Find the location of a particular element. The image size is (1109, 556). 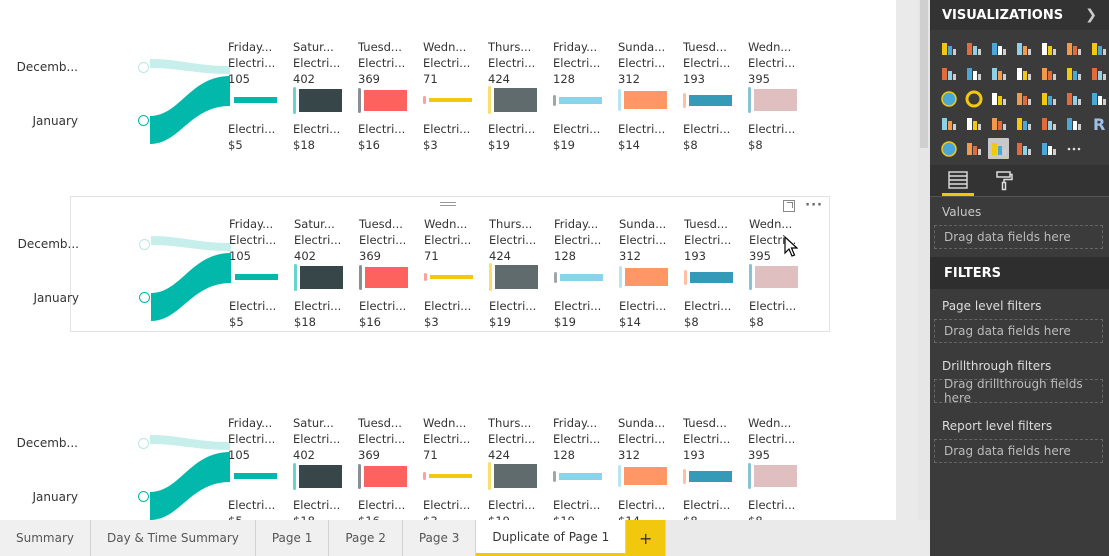

clustered-bar-icon is located at coordinates (998, 48).